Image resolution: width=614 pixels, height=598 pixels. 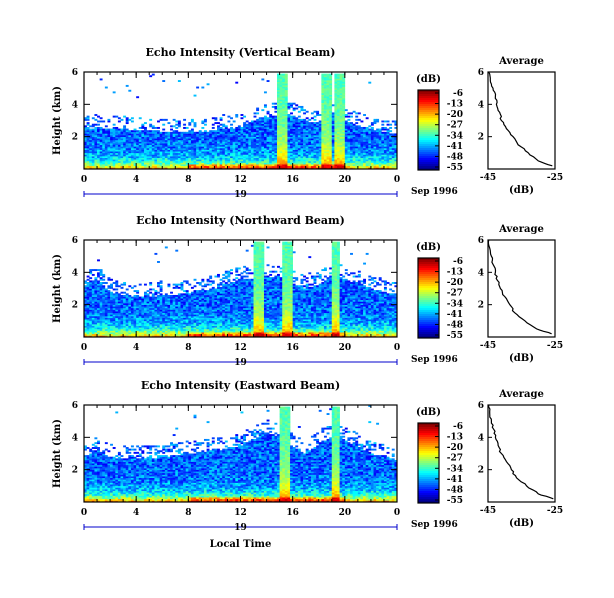 What do you see at coordinates (428, 149) in the screenshot?
I see `colorbar-step` at bounding box center [428, 149].